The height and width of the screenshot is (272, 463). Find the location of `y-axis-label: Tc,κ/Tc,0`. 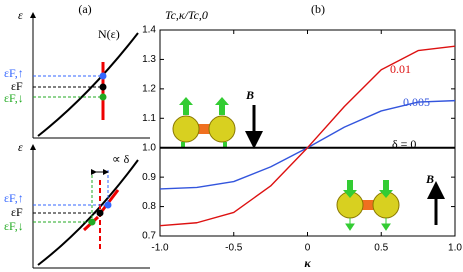

y-axis-label: Tc,κ/Tc,0 is located at coordinates (186, 15).